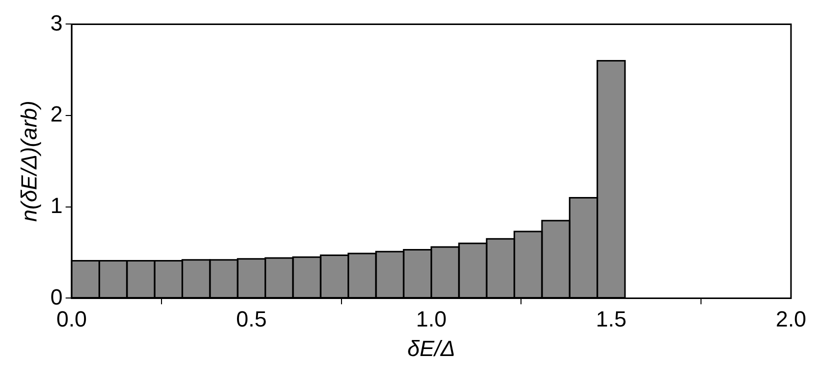  I want to click on y-axis-title: n(δE/Δ)(arb), so click(29, 161).